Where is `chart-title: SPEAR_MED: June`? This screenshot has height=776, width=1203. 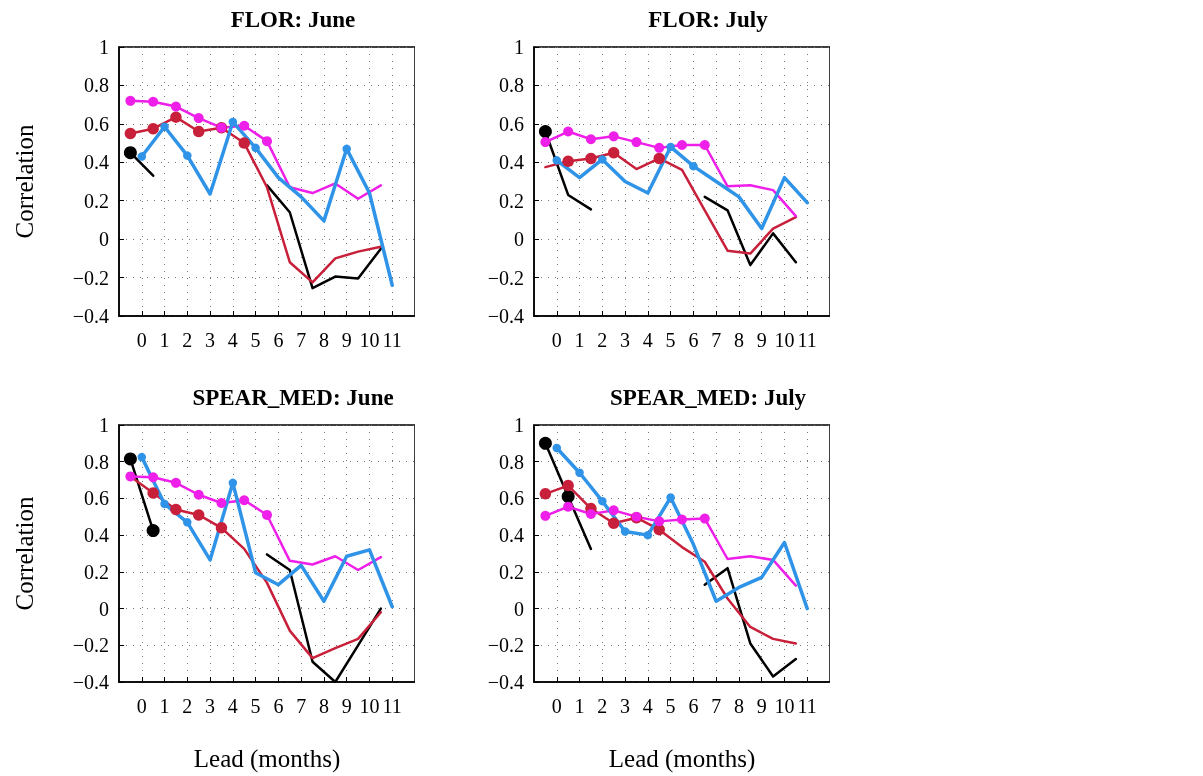 chart-title: SPEAR_MED: June is located at coordinates (293, 397).